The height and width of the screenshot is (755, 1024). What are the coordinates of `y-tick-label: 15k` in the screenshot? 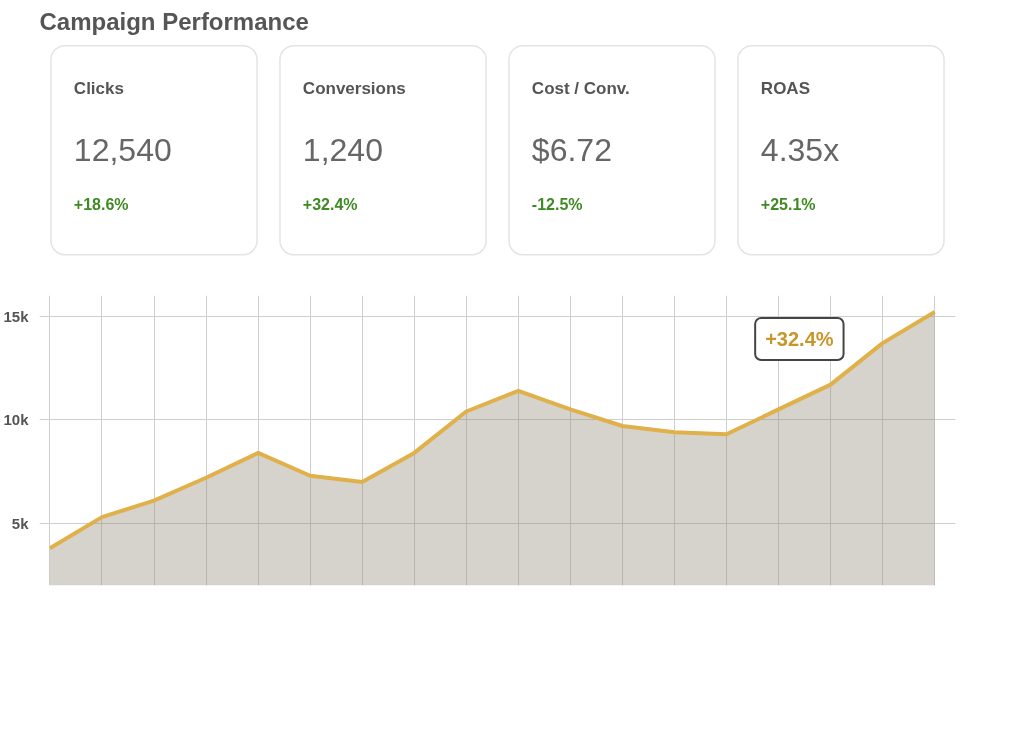 It's located at (16, 316).